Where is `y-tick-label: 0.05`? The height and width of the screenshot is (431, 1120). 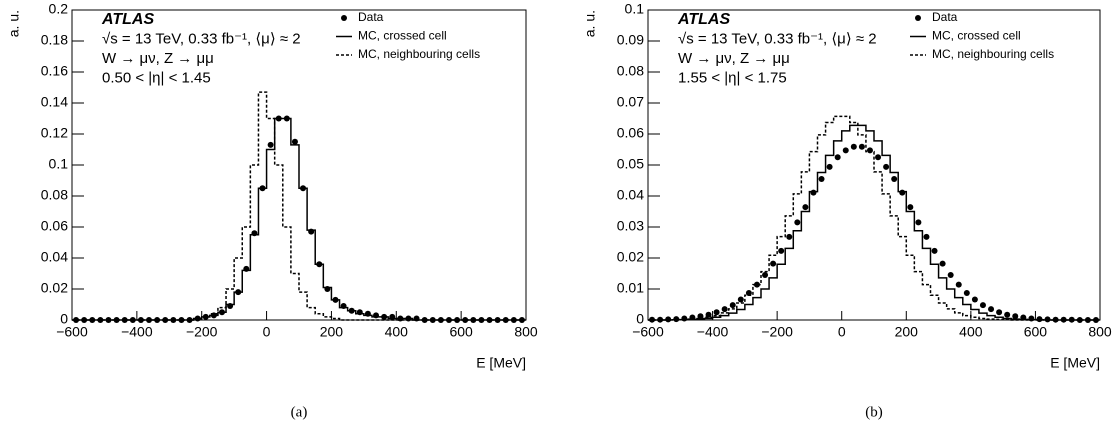
y-tick-label: 0.05 is located at coordinates (630, 164).